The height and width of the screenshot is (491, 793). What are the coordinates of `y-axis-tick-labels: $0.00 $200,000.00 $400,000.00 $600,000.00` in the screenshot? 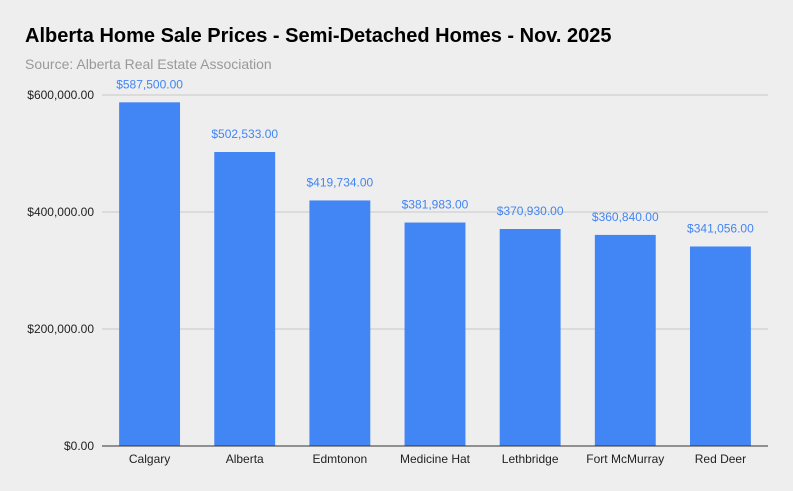 It's located at (60, 270).